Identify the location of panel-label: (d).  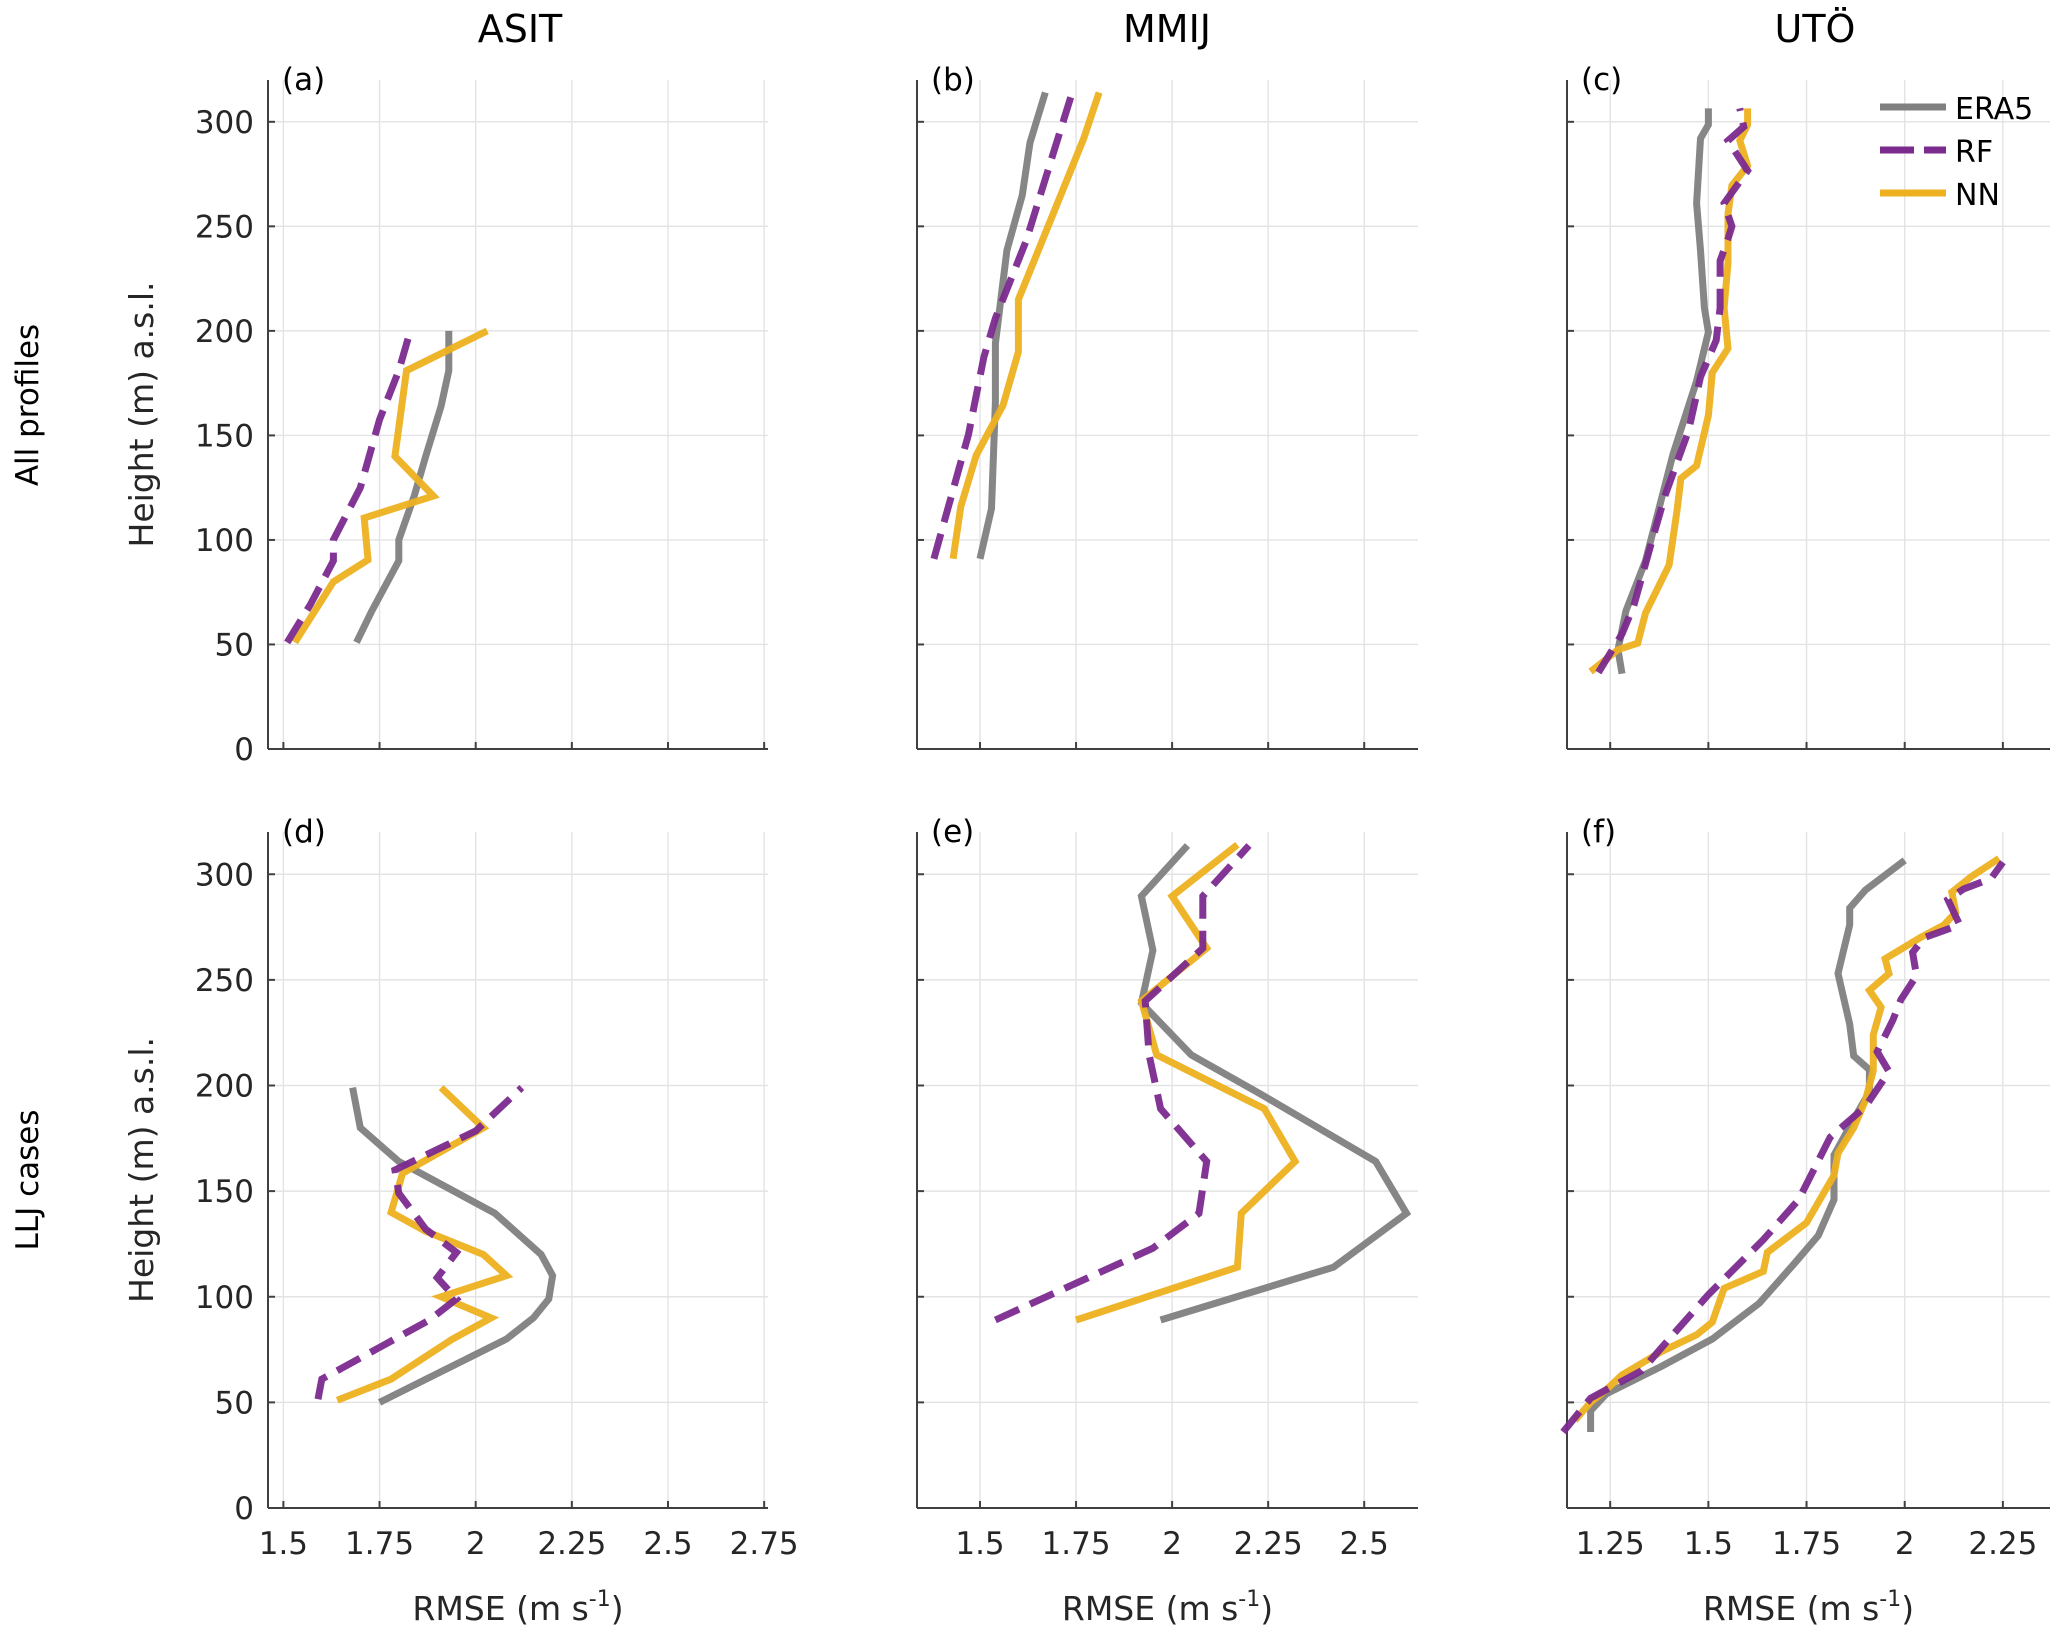
(304, 832).